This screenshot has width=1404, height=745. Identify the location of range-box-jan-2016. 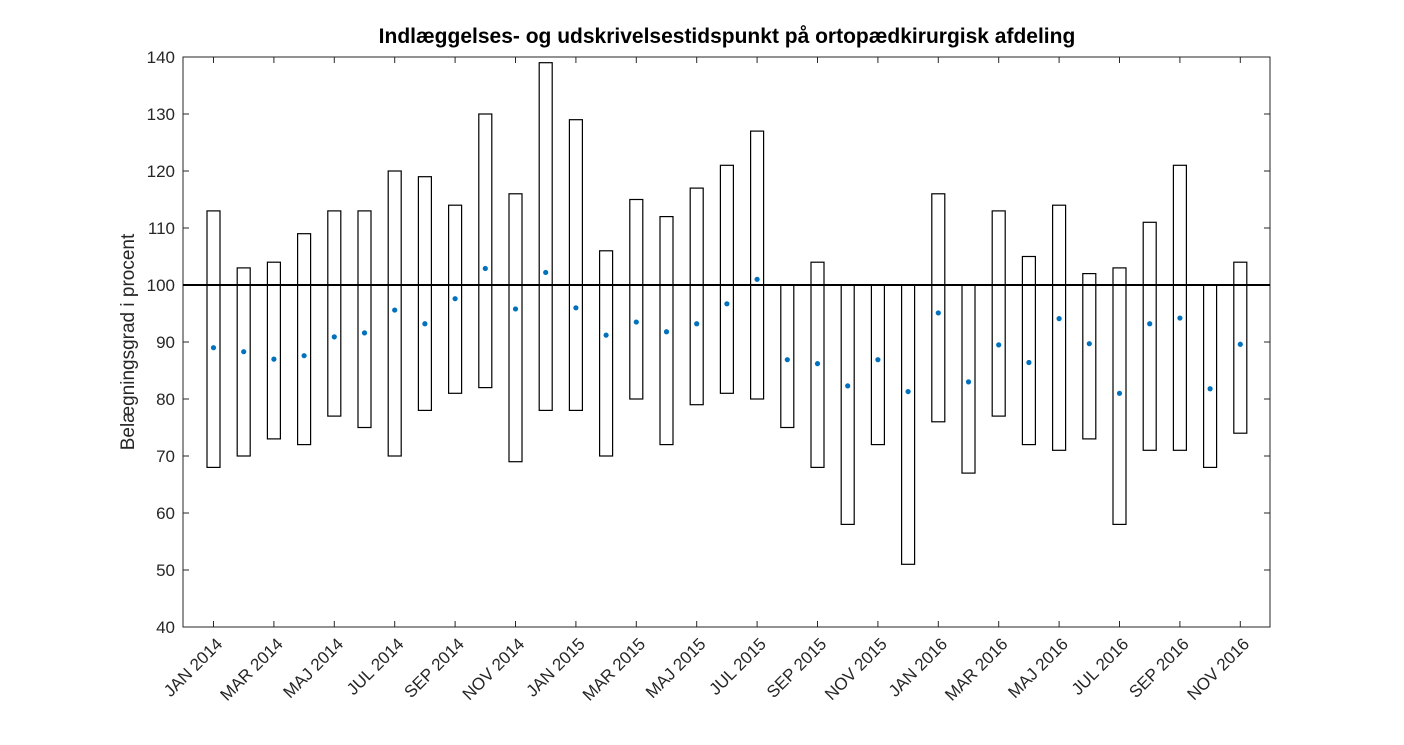
(938, 308).